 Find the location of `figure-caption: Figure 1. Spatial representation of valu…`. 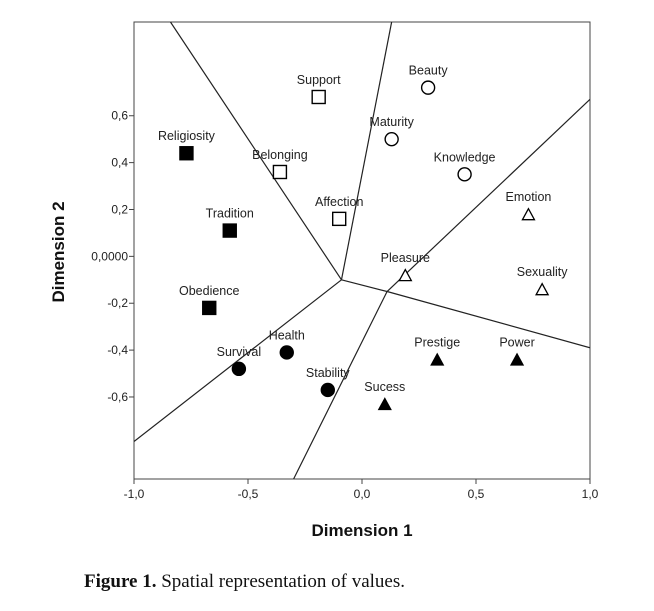

figure-caption: Figure 1. Spatial representation of valu… is located at coordinates (244, 582).